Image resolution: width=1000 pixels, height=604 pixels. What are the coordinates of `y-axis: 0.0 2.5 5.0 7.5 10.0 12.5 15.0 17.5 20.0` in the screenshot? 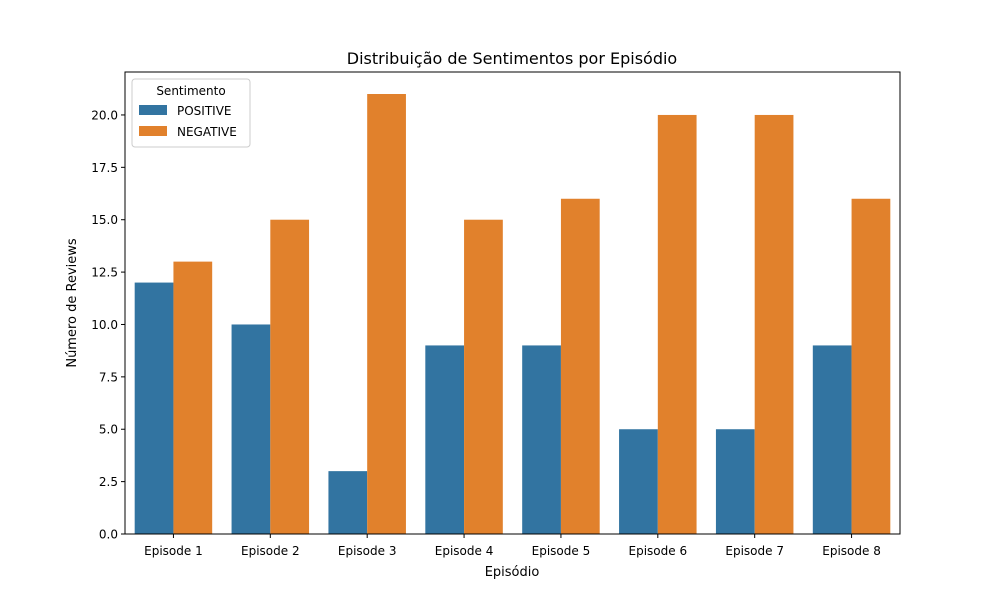 It's located at (108, 325).